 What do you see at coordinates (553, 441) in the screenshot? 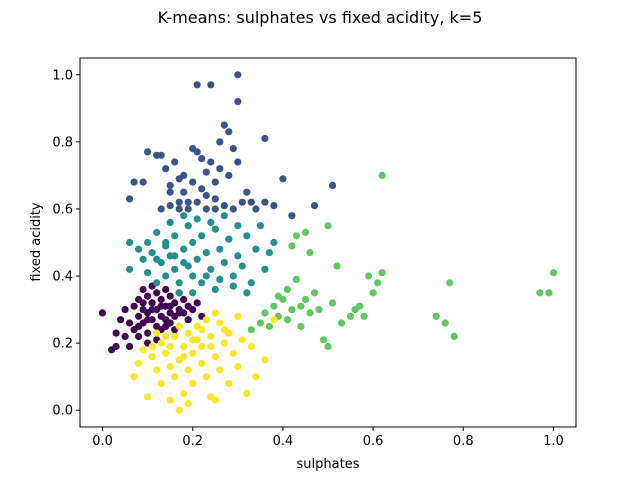
I see `x-tick-label-5: 1.0` at bounding box center [553, 441].